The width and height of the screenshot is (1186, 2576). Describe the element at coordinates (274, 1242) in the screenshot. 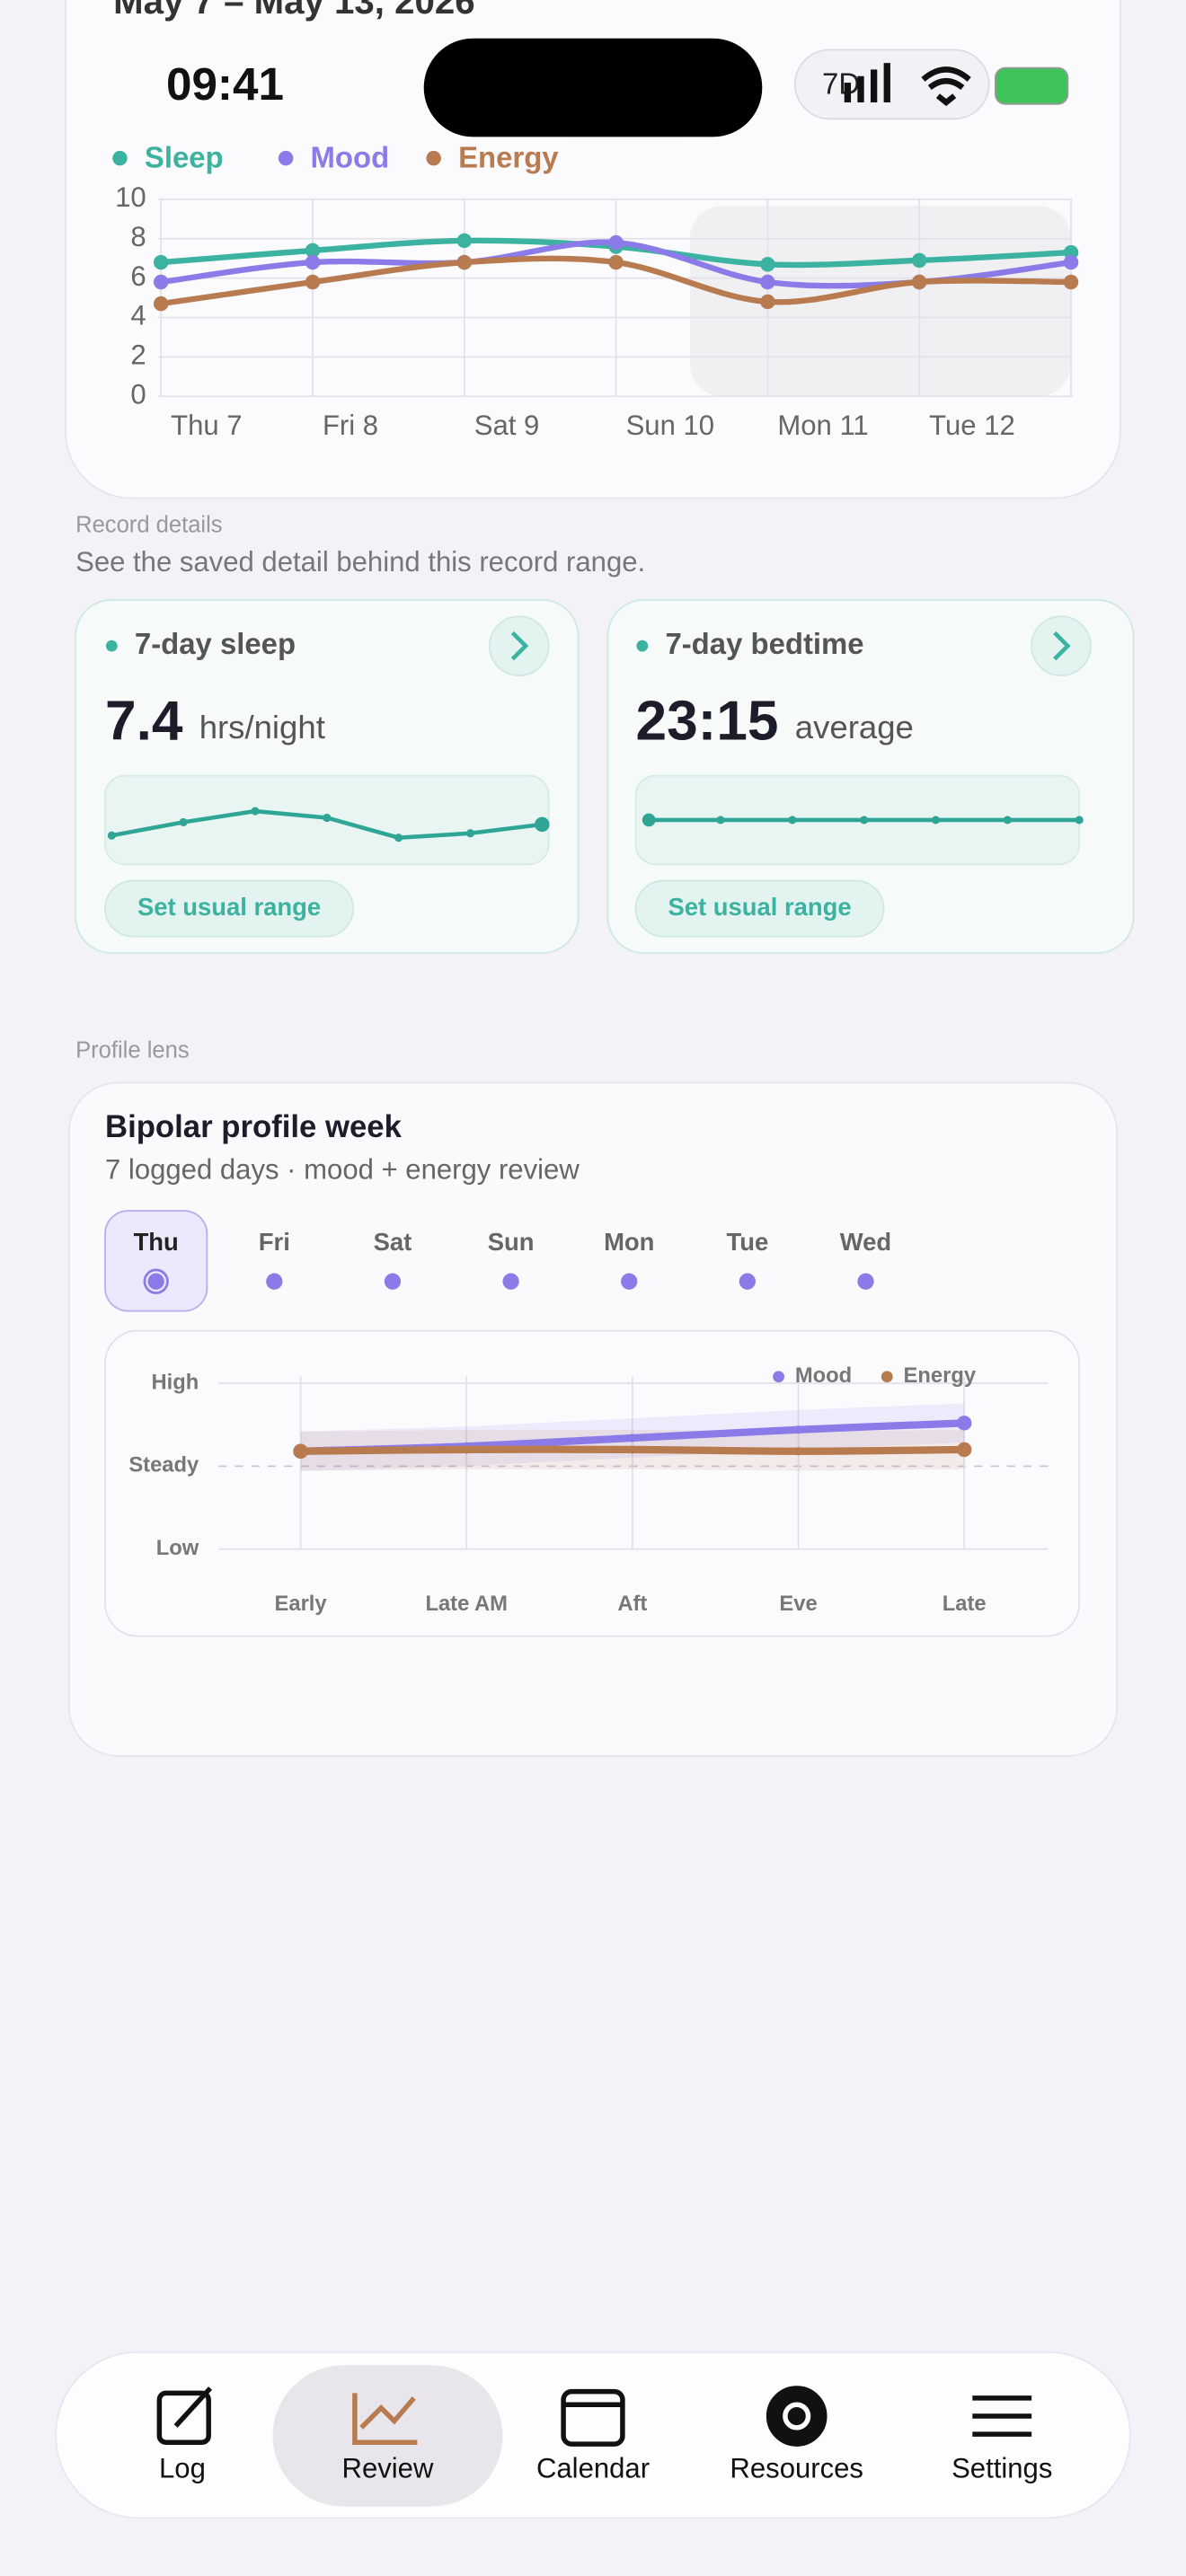

I see `day-label: Fri` at that location.